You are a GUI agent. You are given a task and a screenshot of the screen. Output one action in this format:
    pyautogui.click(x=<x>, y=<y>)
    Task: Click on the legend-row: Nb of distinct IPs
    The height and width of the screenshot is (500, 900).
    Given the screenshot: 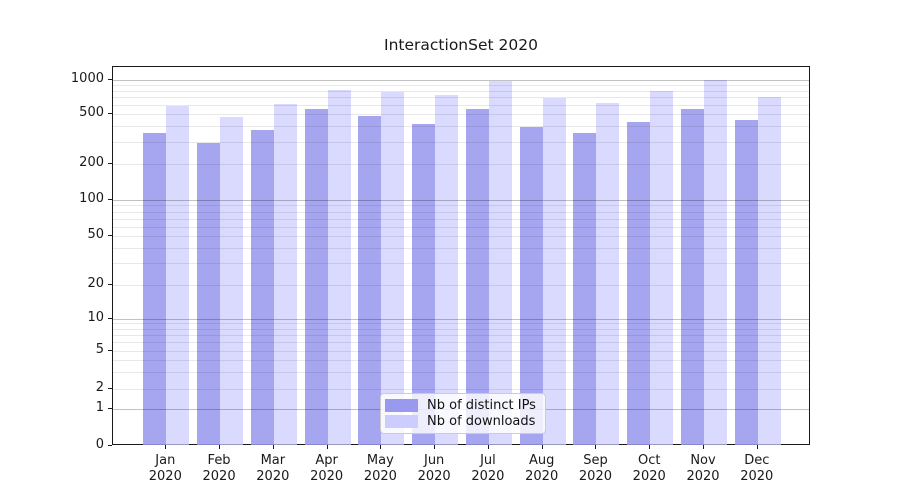 What is the action you would take?
    pyautogui.click(x=462, y=405)
    